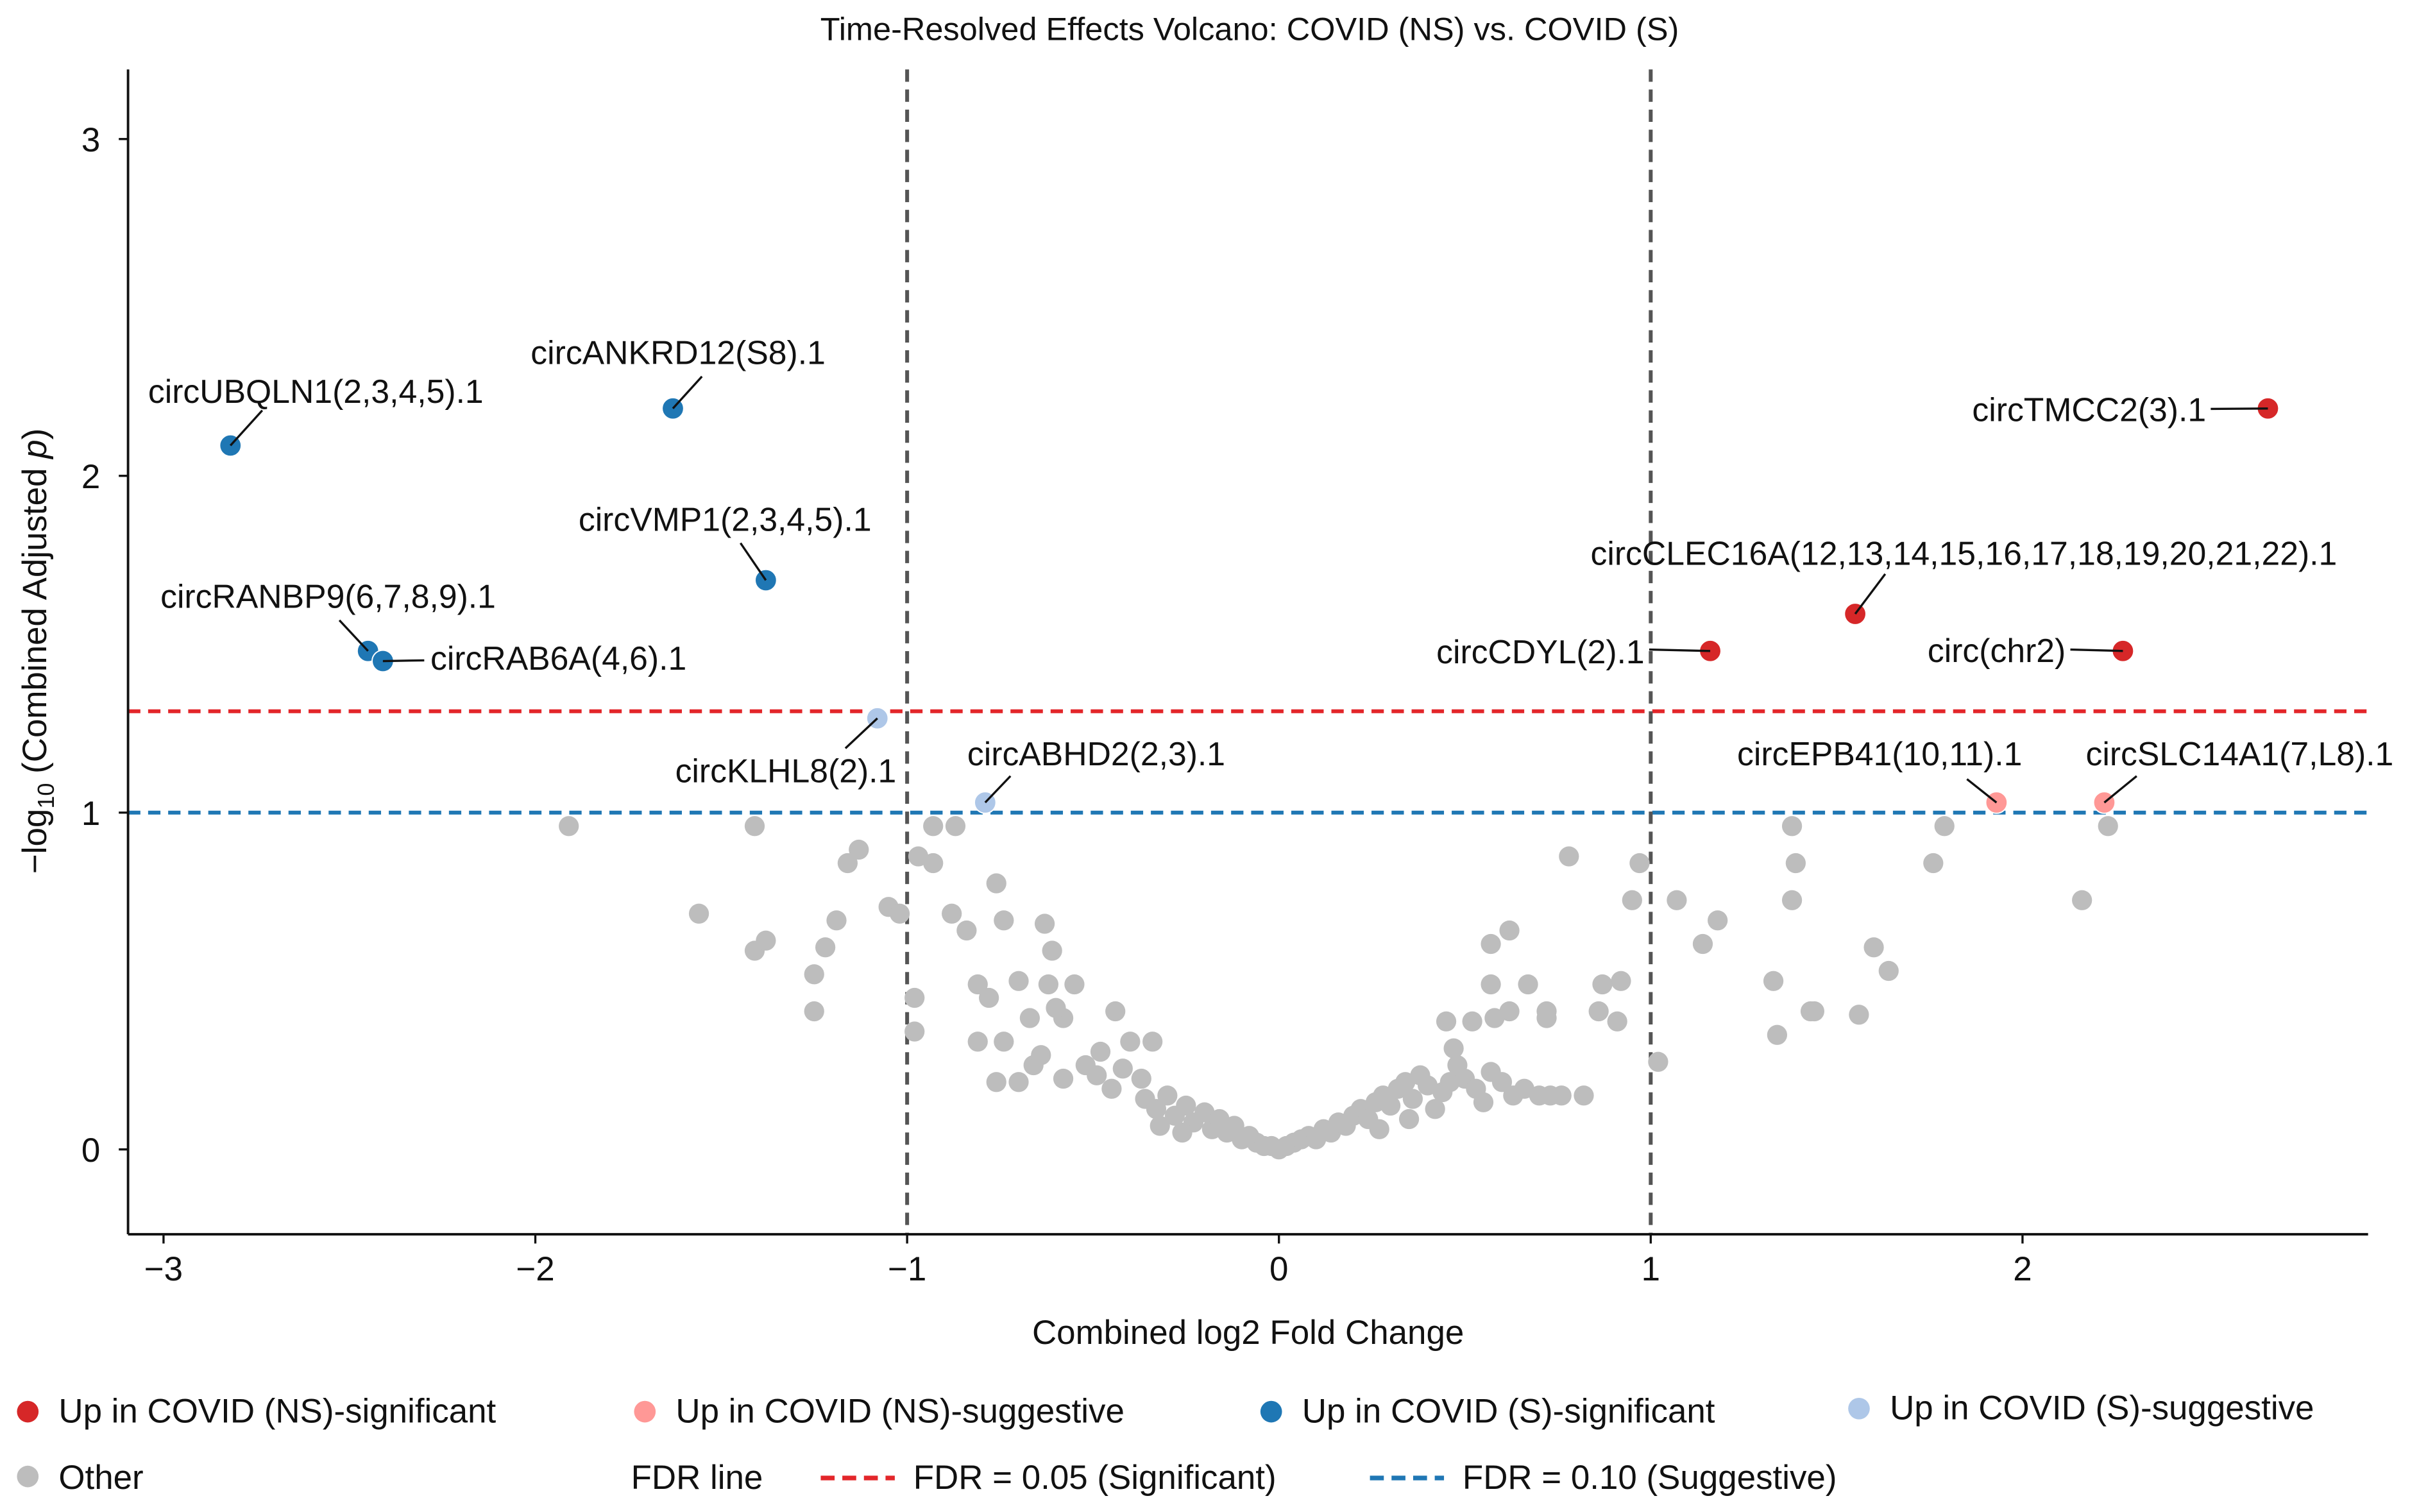  Describe the element at coordinates (535, 1269) in the screenshot. I see `x-tick-label: −2` at that location.